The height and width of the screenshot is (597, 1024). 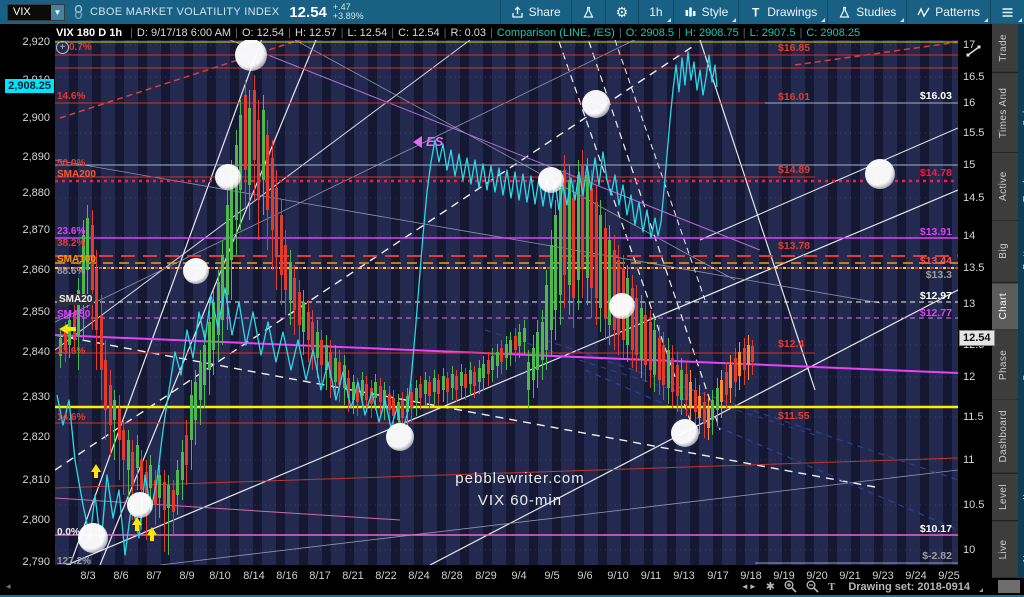 I want to click on style-icon, so click(x=690, y=12).